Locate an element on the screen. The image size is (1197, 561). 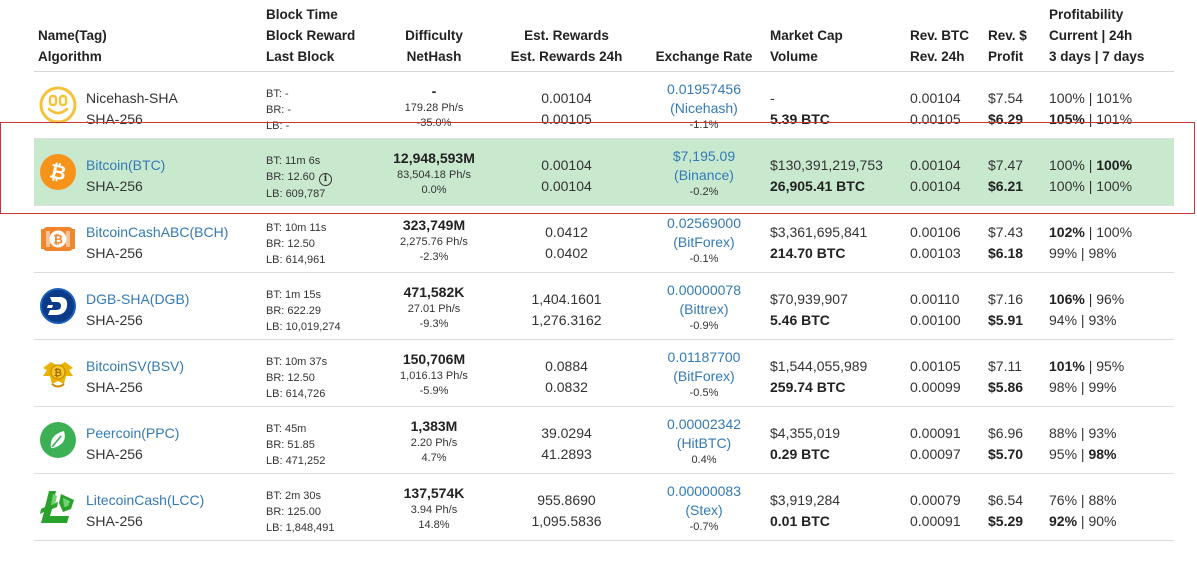
profitability-cell: 88% | 93% 95% | 98% is located at coordinates (1083, 443).